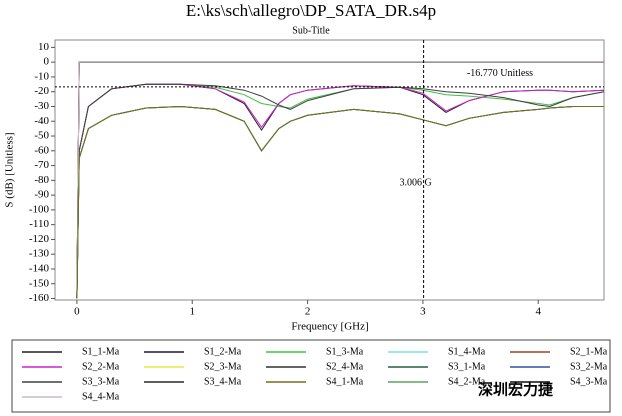 The height and width of the screenshot is (416, 622). Describe the element at coordinates (223, 381) in the screenshot. I see `legend-label: S3_4-Ma` at that location.